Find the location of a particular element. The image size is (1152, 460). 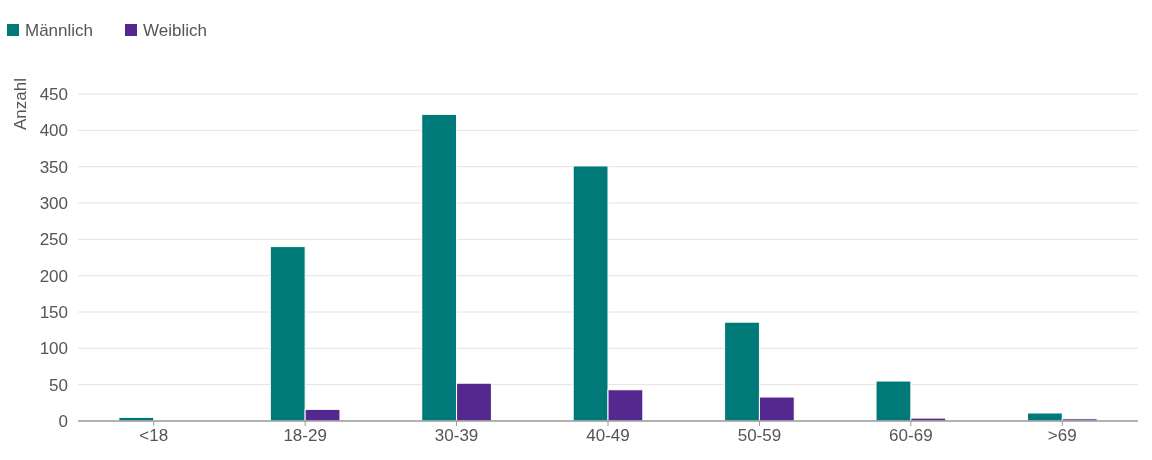

x-tick-label: >69 is located at coordinates (1062, 435).